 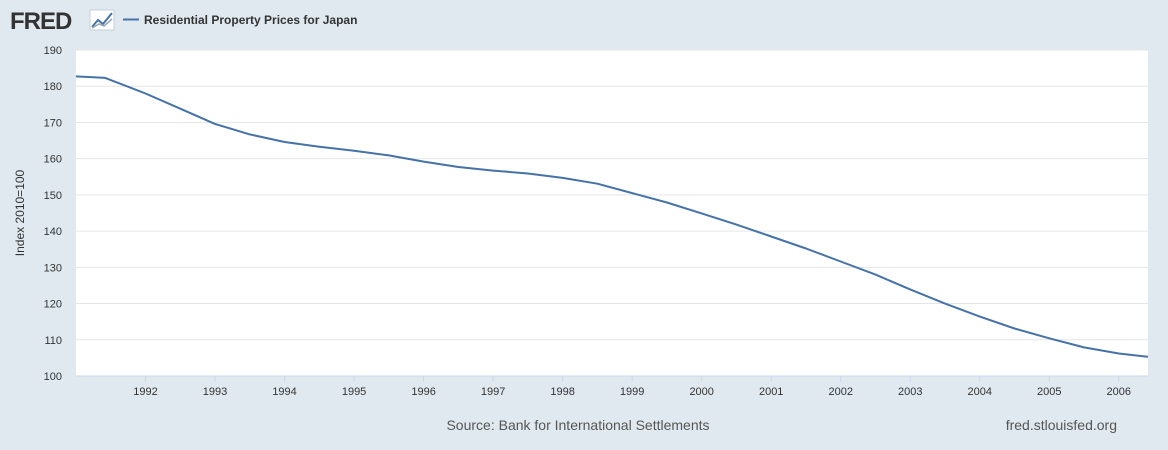 What do you see at coordinates (354, 392) in the screenshot?
I see `x-tick-label: 1995` at bounding box center [354, 392].